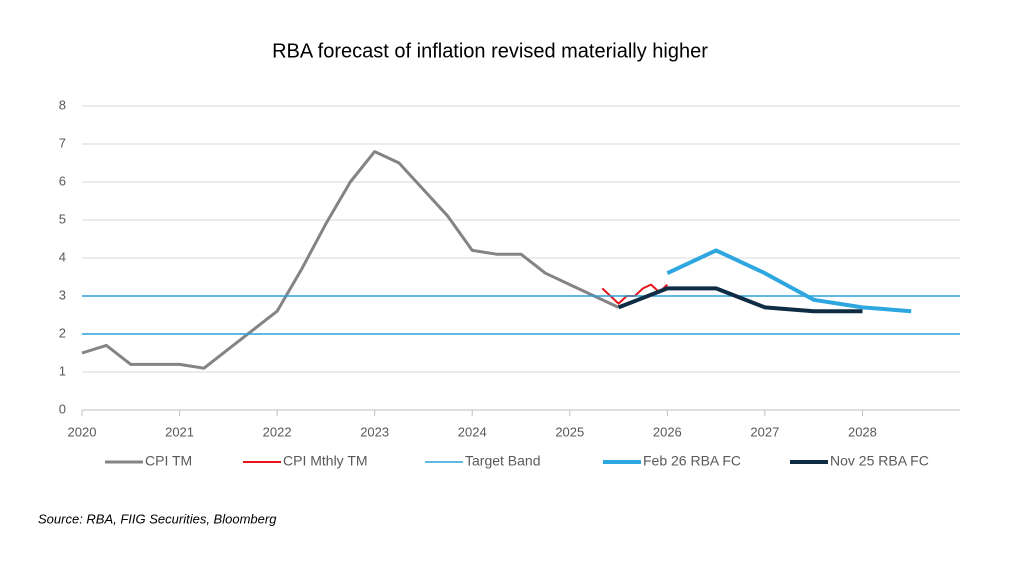 The width and height of the screenshot is (1024, 568). What do you see at coordinates (168, 461) in the screenshot?
I see `legend-label: CPI TM` at bounding box center [168, 461].